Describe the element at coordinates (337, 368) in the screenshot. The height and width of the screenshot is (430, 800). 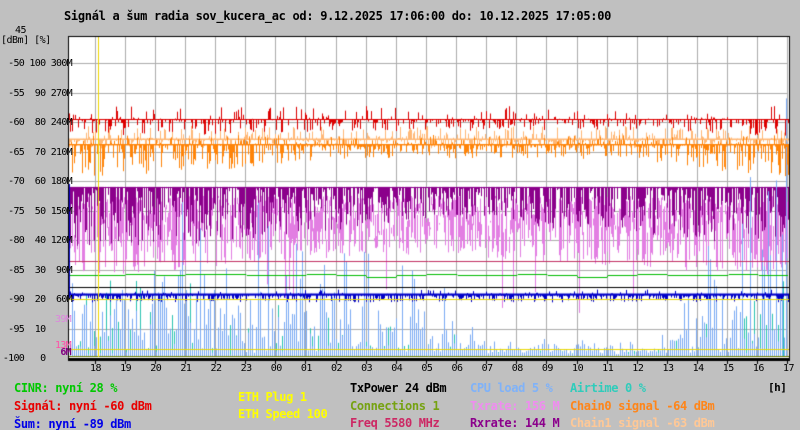
I see `x-hour-label: 02` at that location.